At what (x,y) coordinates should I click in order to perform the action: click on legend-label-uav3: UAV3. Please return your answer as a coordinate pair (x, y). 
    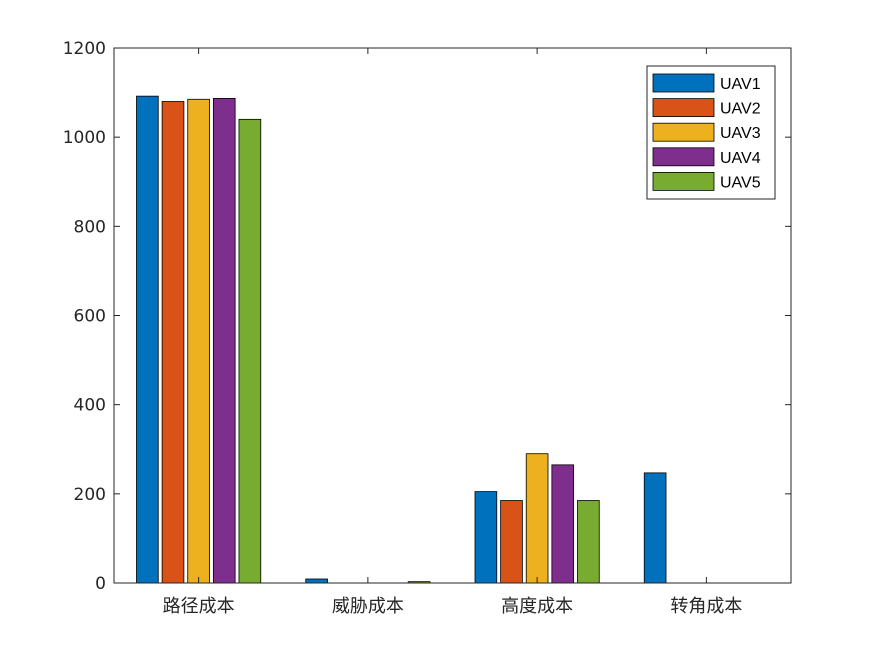
    Looking at the image, I should click on (740, 133).